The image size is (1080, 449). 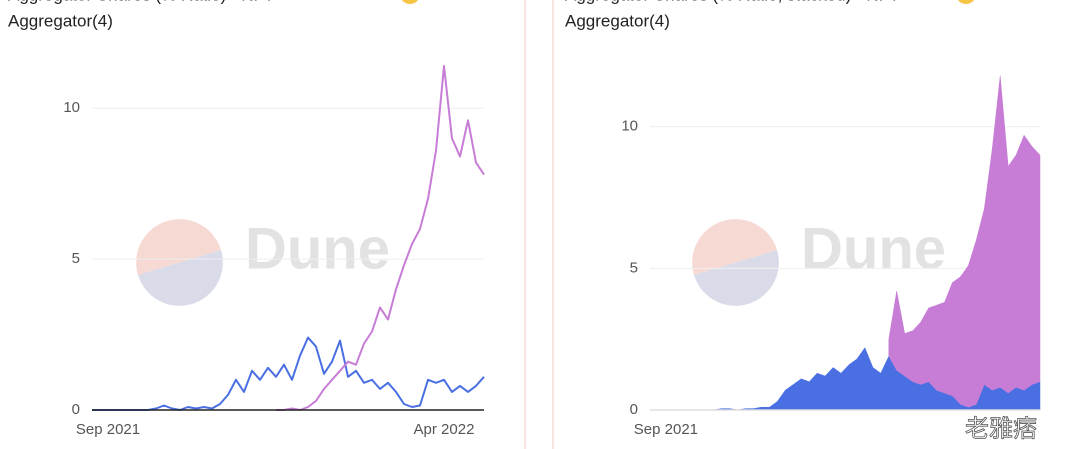 I want to click on chart-title: Aggregator Shares (% Ratio) - NFT, so click(x=141, y=2).